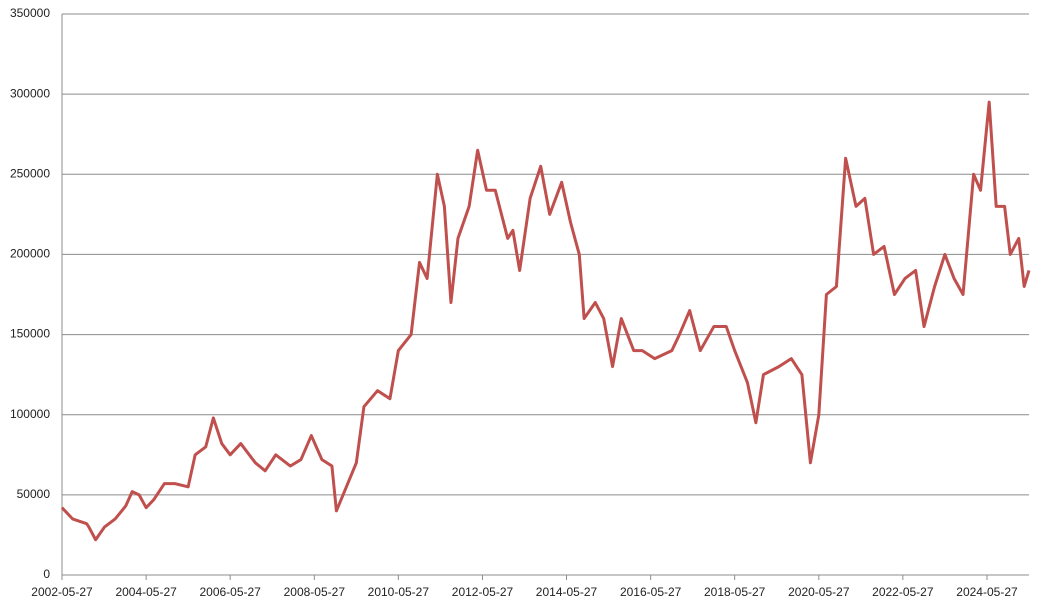 The height and width of the screenshot is (609, 1043). What do you see at coordinates (651, 592) in the screenshot?
I see `x-tick-label: 2016-05-27` at bounding box center [651, 592].